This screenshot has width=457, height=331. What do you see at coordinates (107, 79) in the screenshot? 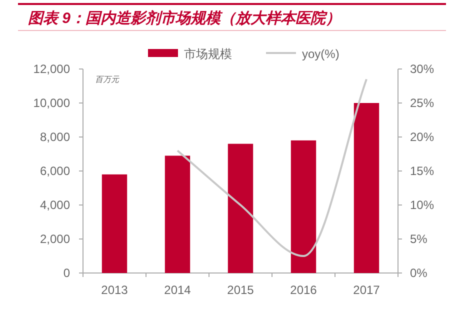
I see `annotation: 百万元` at bounding box center [107, 79].